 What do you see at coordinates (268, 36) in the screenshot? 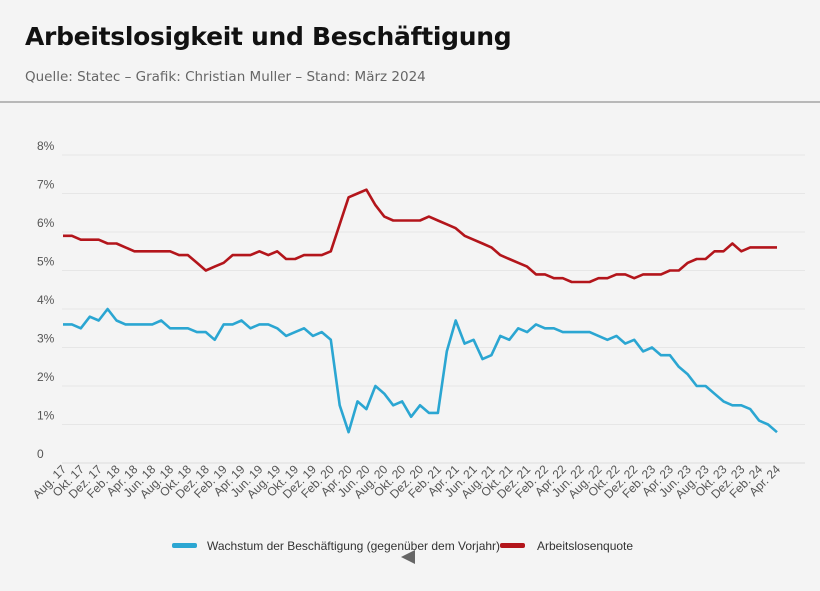
I see `chart-title: Arbeitslosigkeit und Beschäftigung` at bounding box center [268, 36].